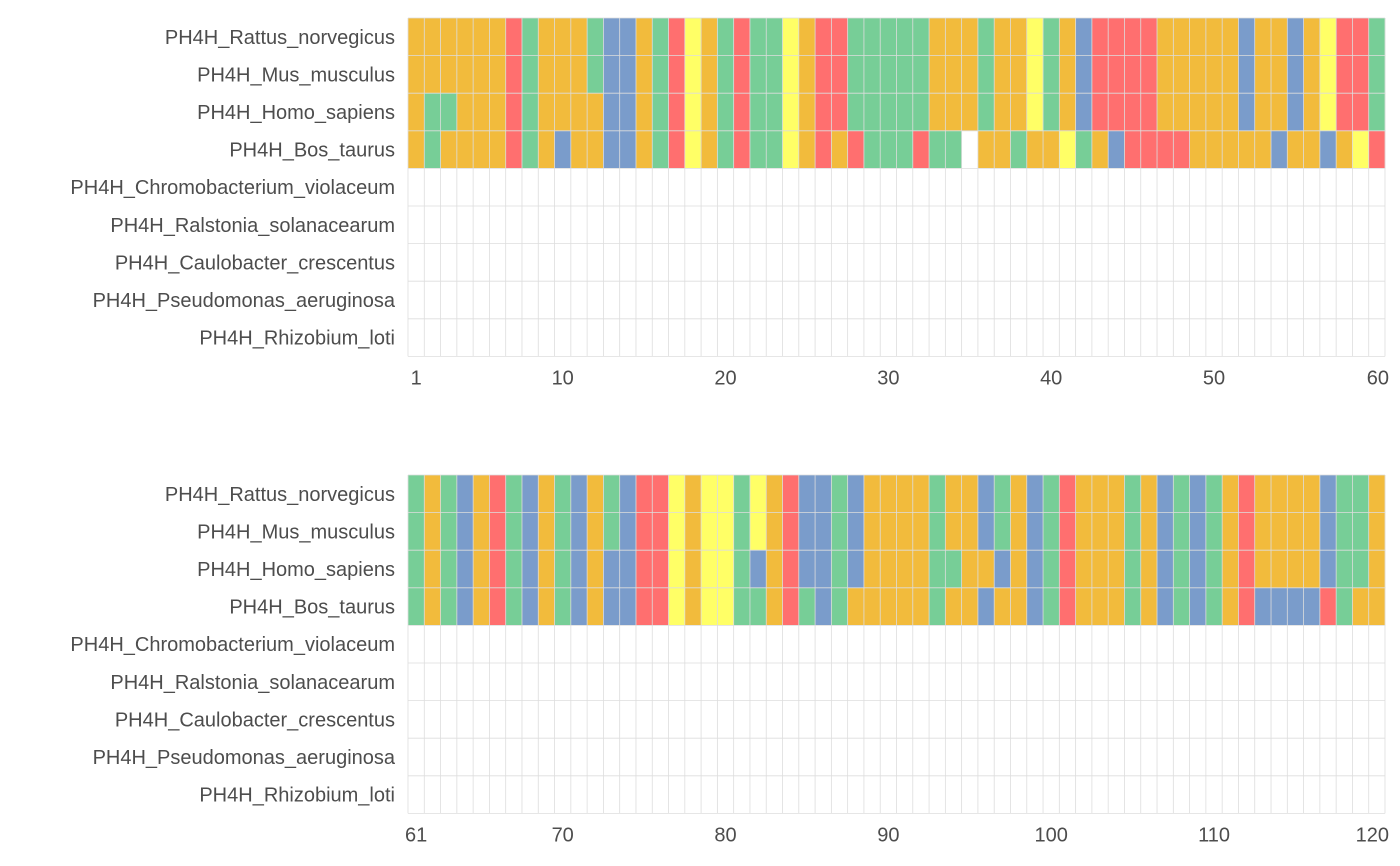 This screenshot has width=1400, height=866. I want to click on x-tick-label: 60, so click(1378, 378).